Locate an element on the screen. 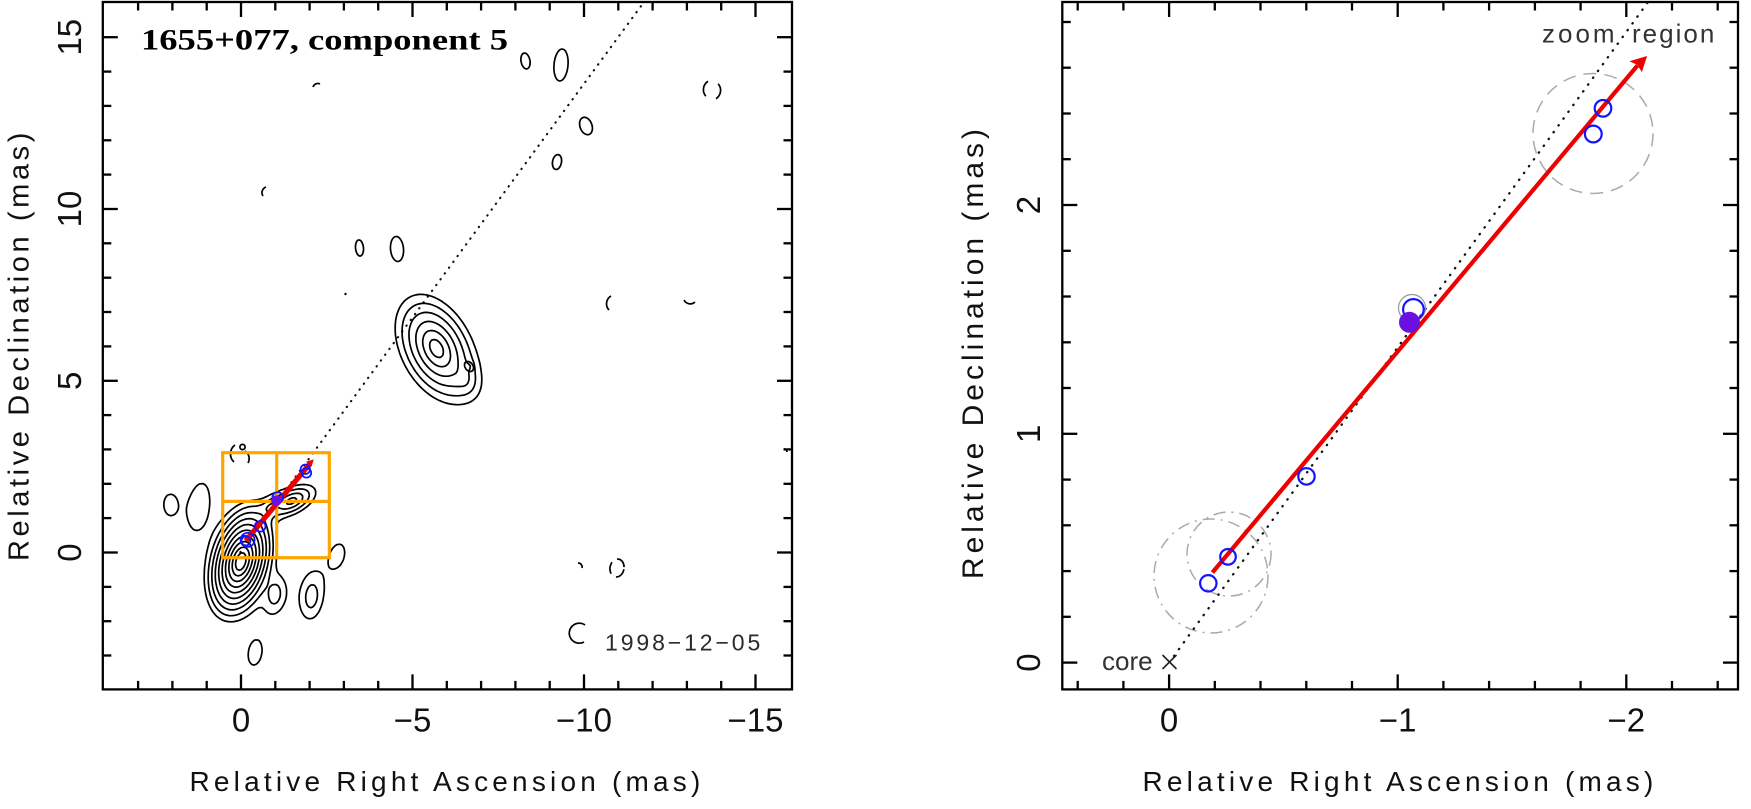 The width and height of the screenshot is (1751, 809). svg-text: 15 is located at coordinates (69, 37).